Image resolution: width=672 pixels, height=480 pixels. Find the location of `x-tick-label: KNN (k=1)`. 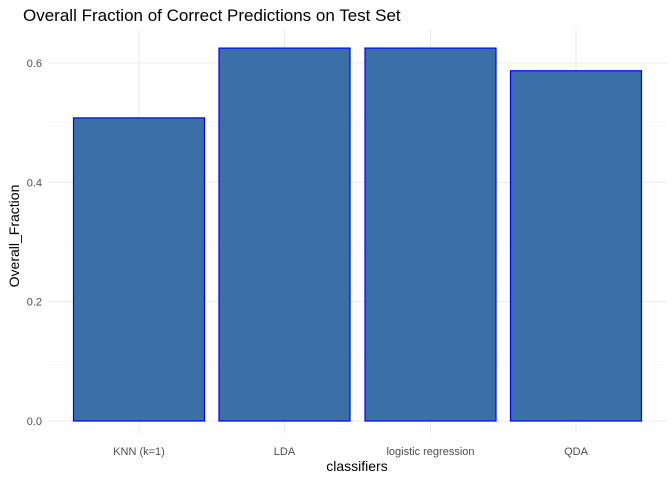

x-tick-label: KNN (k=1) is located at coordinates (139, 452).